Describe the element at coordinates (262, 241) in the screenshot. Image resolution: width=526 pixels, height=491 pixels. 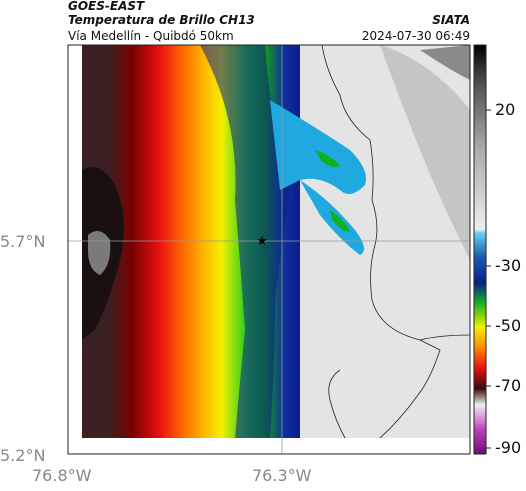
I see `star-icon: ★` at that location.